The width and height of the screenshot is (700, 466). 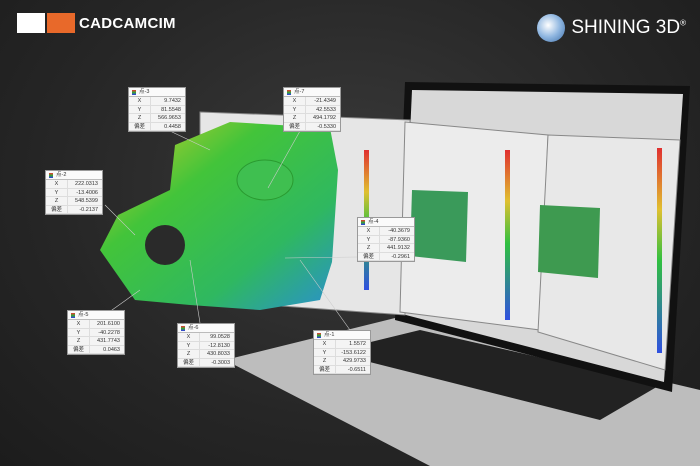 What do you see at coordinates (354, 361) in the screenshot?
I see `row-value: 429.9733` at bounding box center [354, 361].